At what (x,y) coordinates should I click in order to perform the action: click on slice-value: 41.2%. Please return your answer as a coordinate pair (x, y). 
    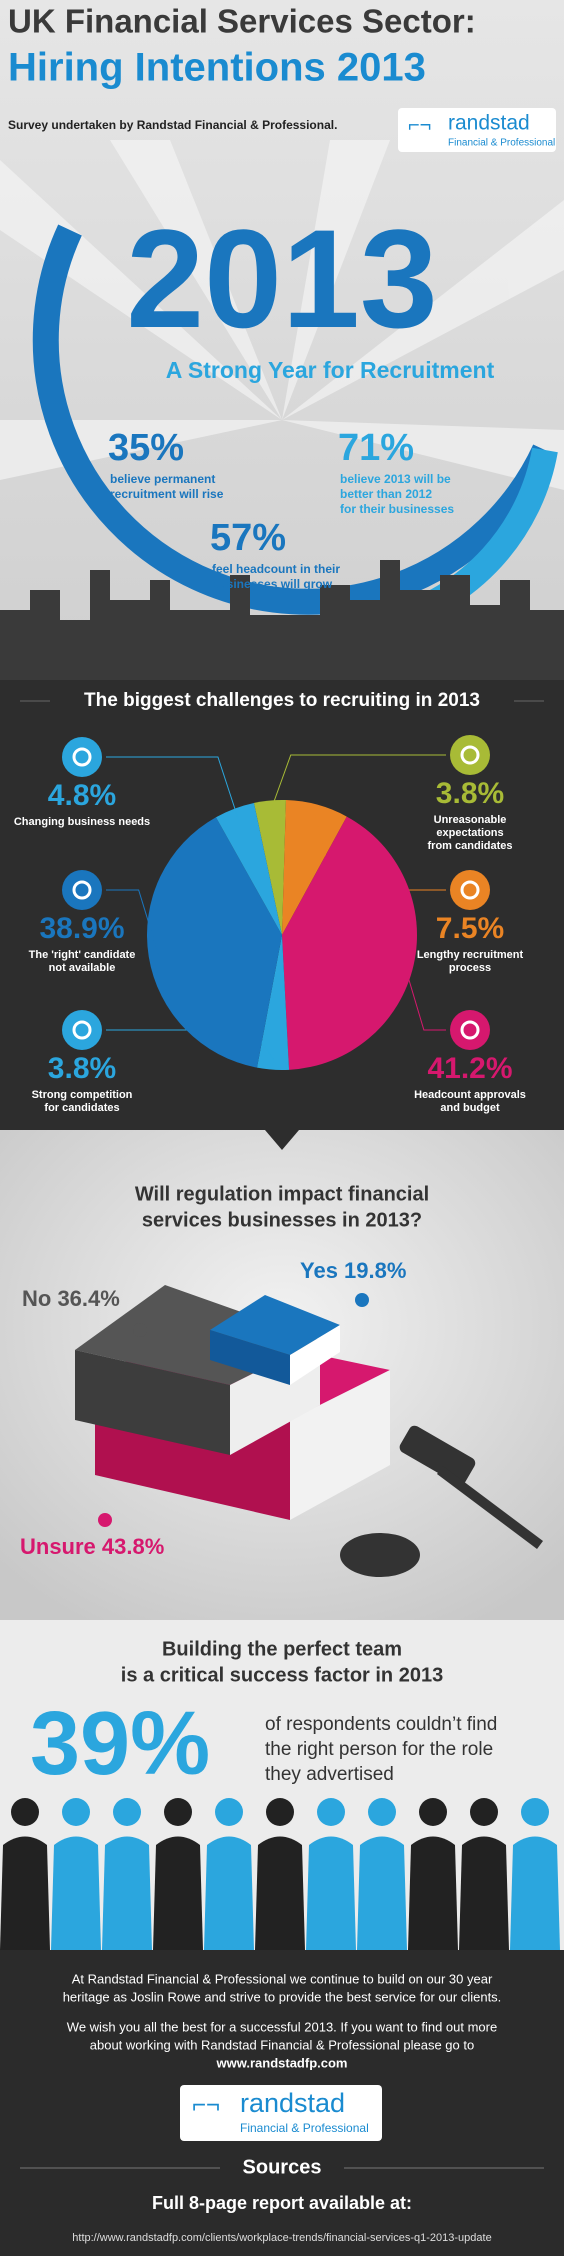
    Looking at the image, I should click on (469, 1068).